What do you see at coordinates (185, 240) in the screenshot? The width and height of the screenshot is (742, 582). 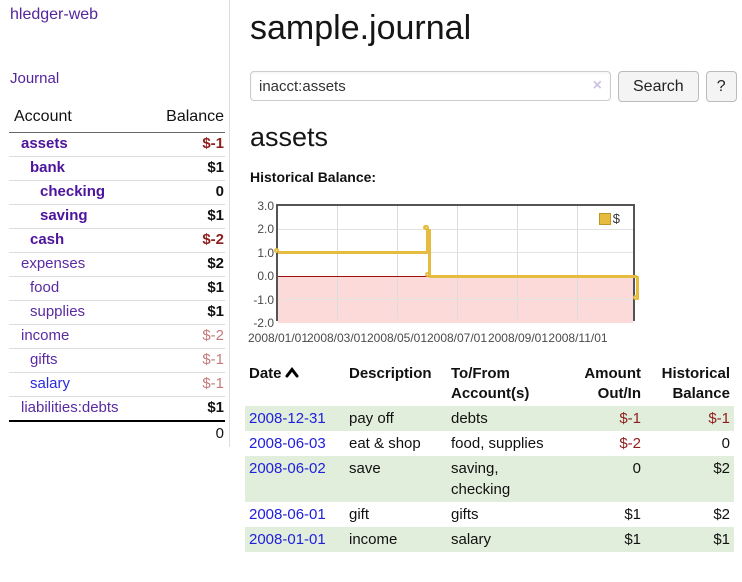 I see `balance-value: $-2` at bounding box center [185, 240].